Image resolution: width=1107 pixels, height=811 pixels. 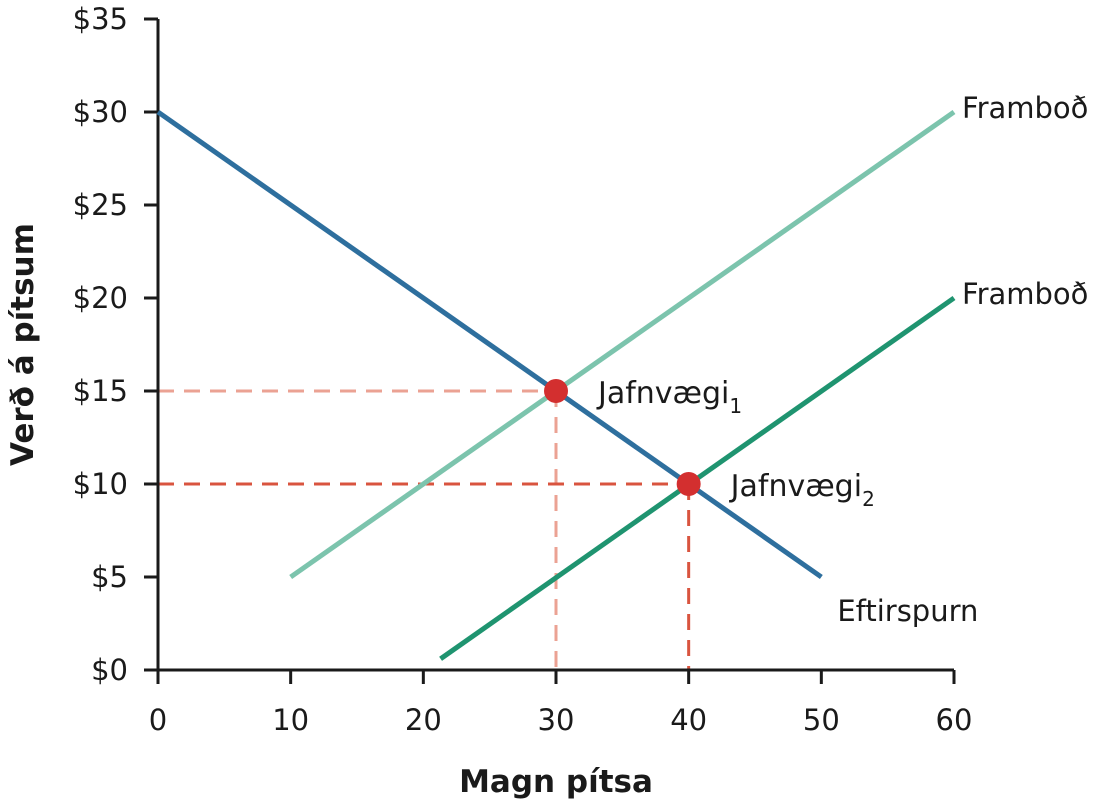 I want to click on demand-label: Eftirspurn, so click(x=907, y=611).